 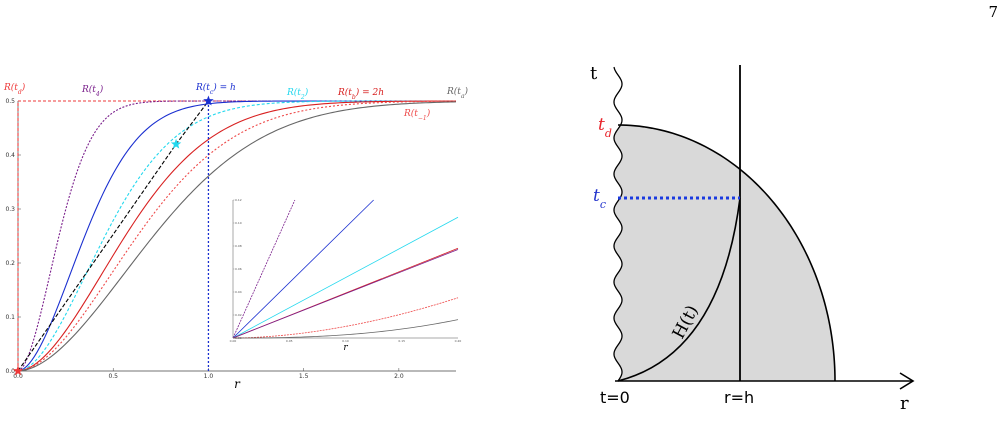 What do you see at coordinates (401, 341) in the screenshot?
I see `inset-x-tick-label: 0.15` at bounding box center [401, 341].